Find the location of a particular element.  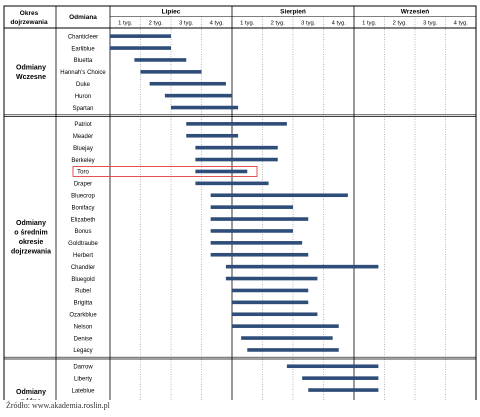

ripening-bar-bluejay is located at coordinates (236, 147).